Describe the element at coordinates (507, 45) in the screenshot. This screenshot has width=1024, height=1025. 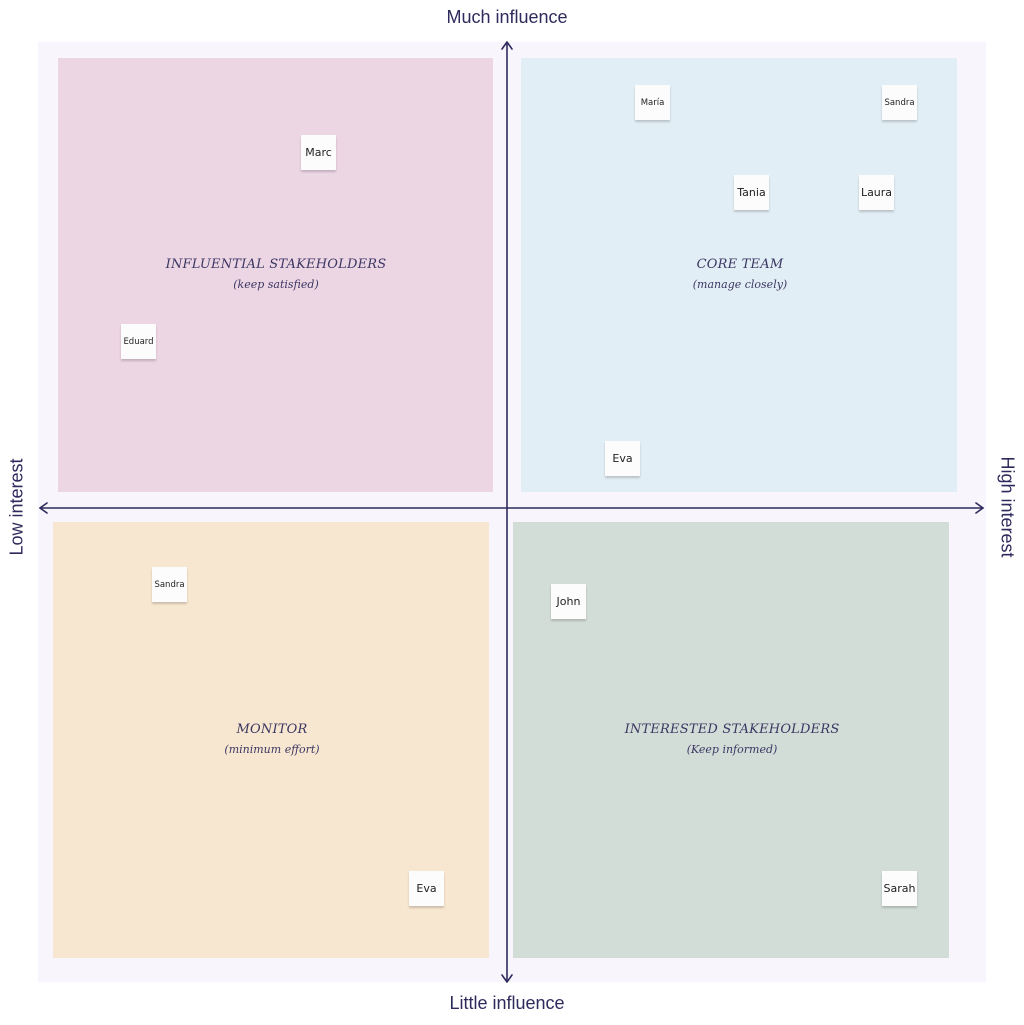
I see `arrow-up-icon` at that location.